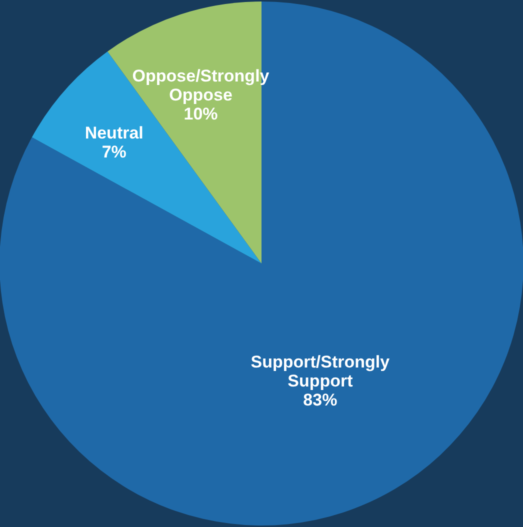  Describe the element at coordinates (320, 400) in the screenshot. I see `data-label: 83%` at that location.